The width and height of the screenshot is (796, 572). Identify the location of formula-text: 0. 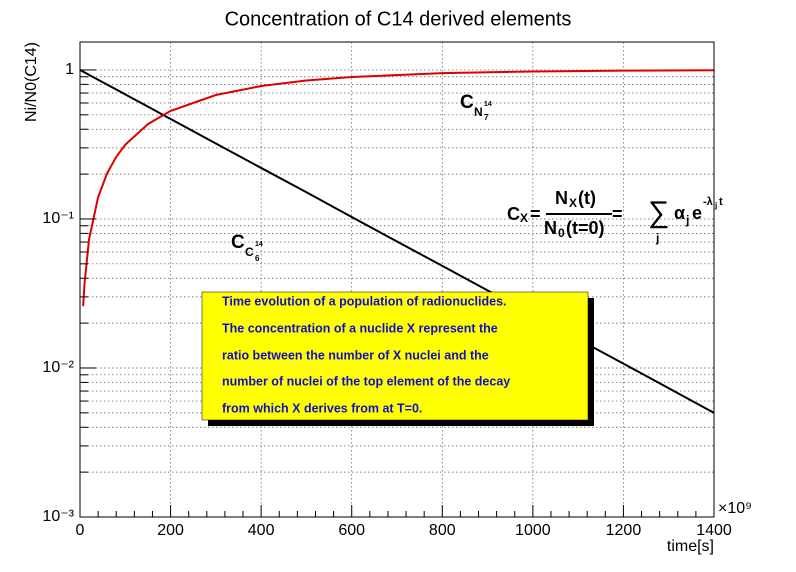
(561, 233).